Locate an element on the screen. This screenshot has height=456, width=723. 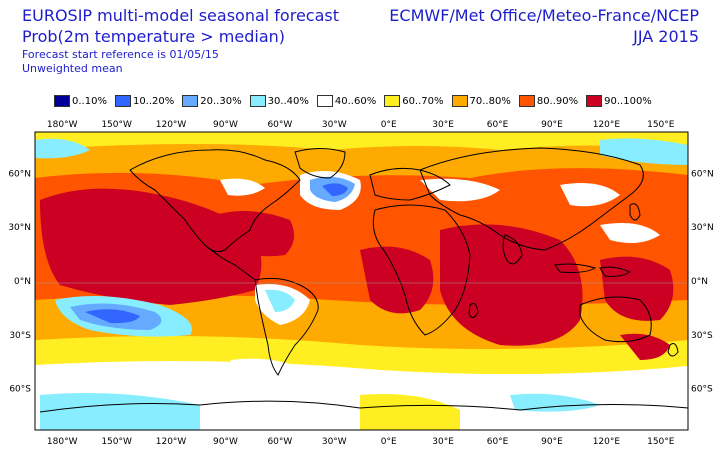
legend-label: 60..70% is located at coordinates (423, 101).